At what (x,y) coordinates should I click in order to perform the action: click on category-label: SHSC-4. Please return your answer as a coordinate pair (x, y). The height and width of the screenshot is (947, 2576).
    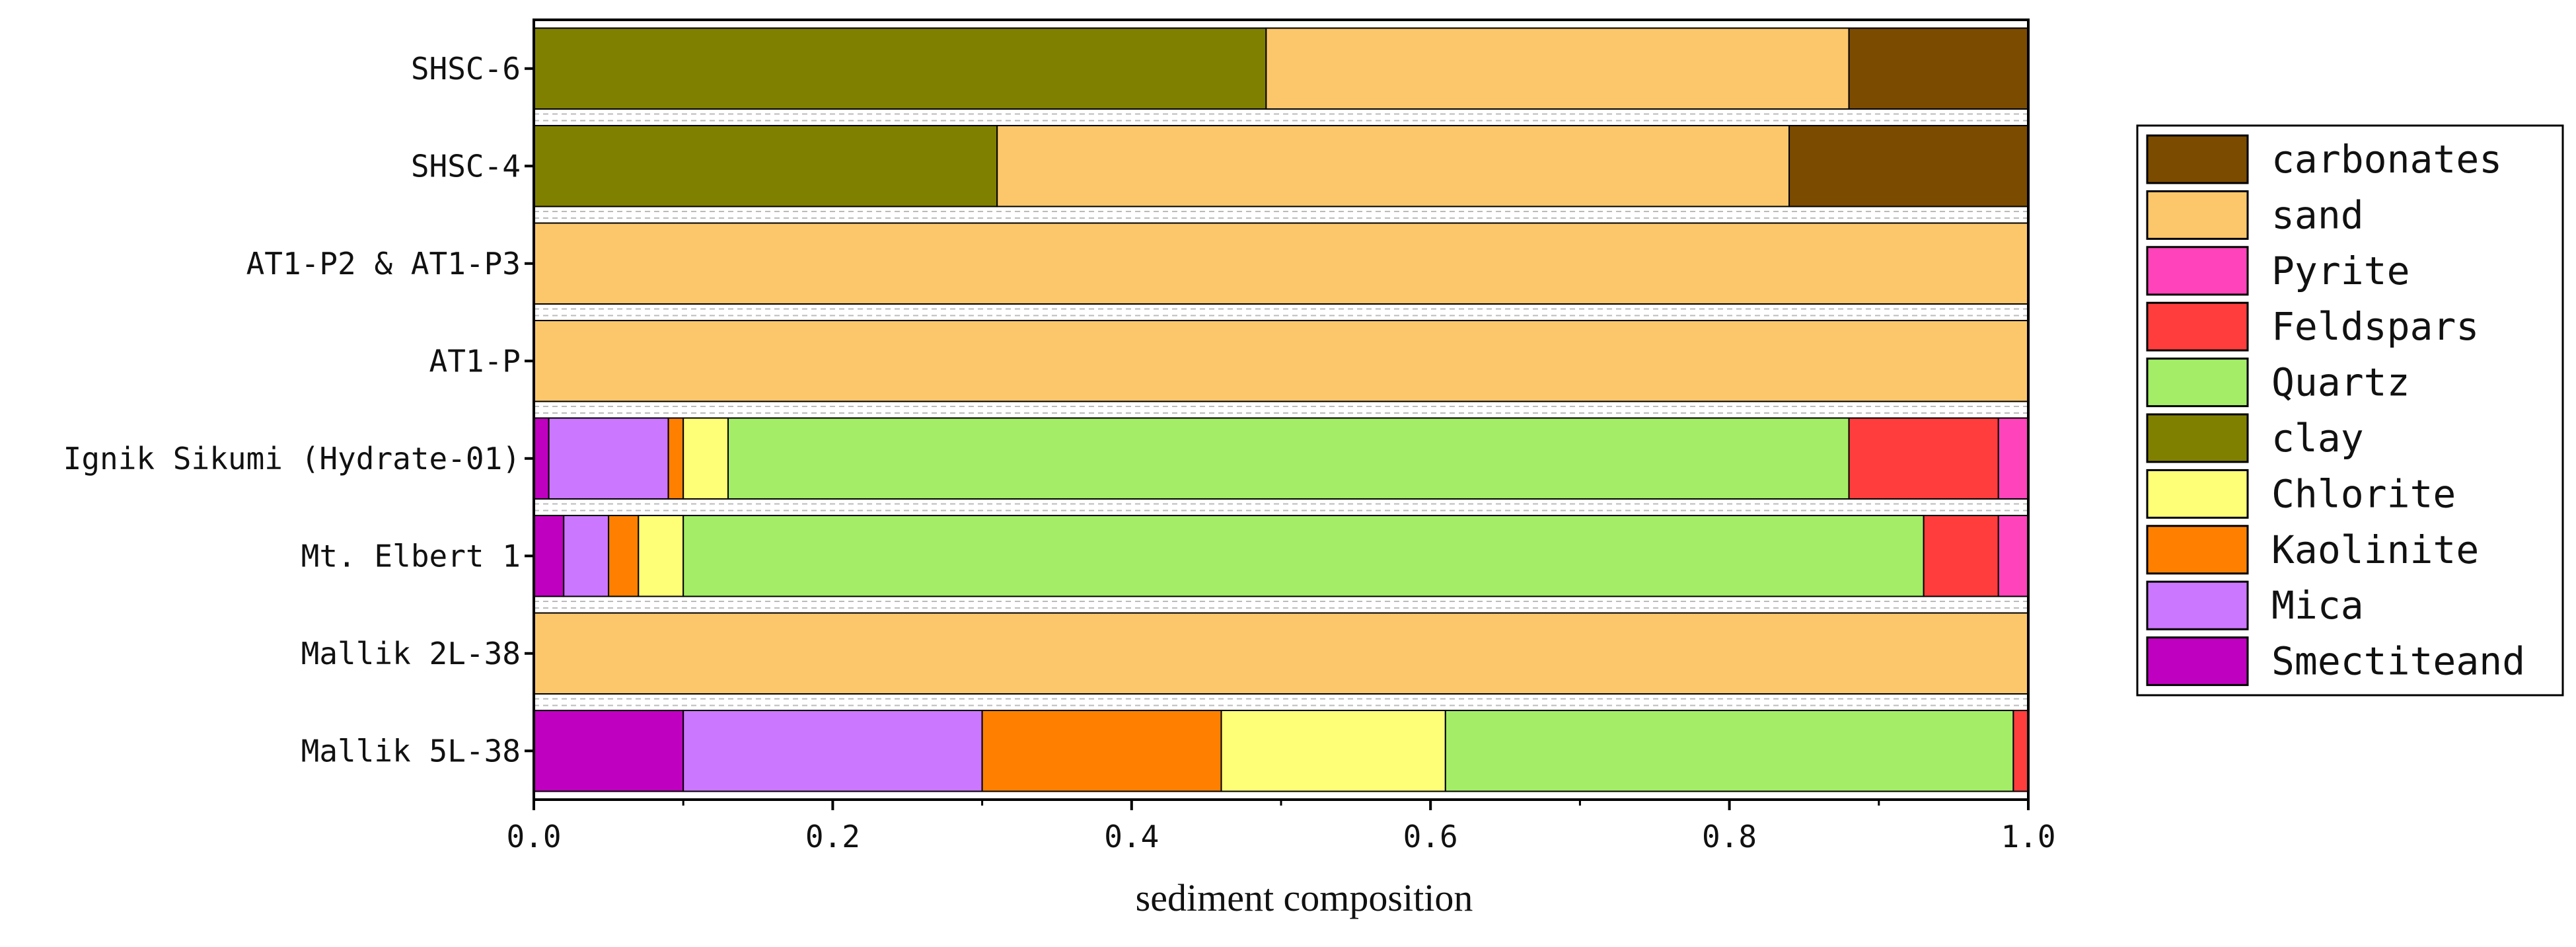
    Looking at the image, I should click on (466, 166).